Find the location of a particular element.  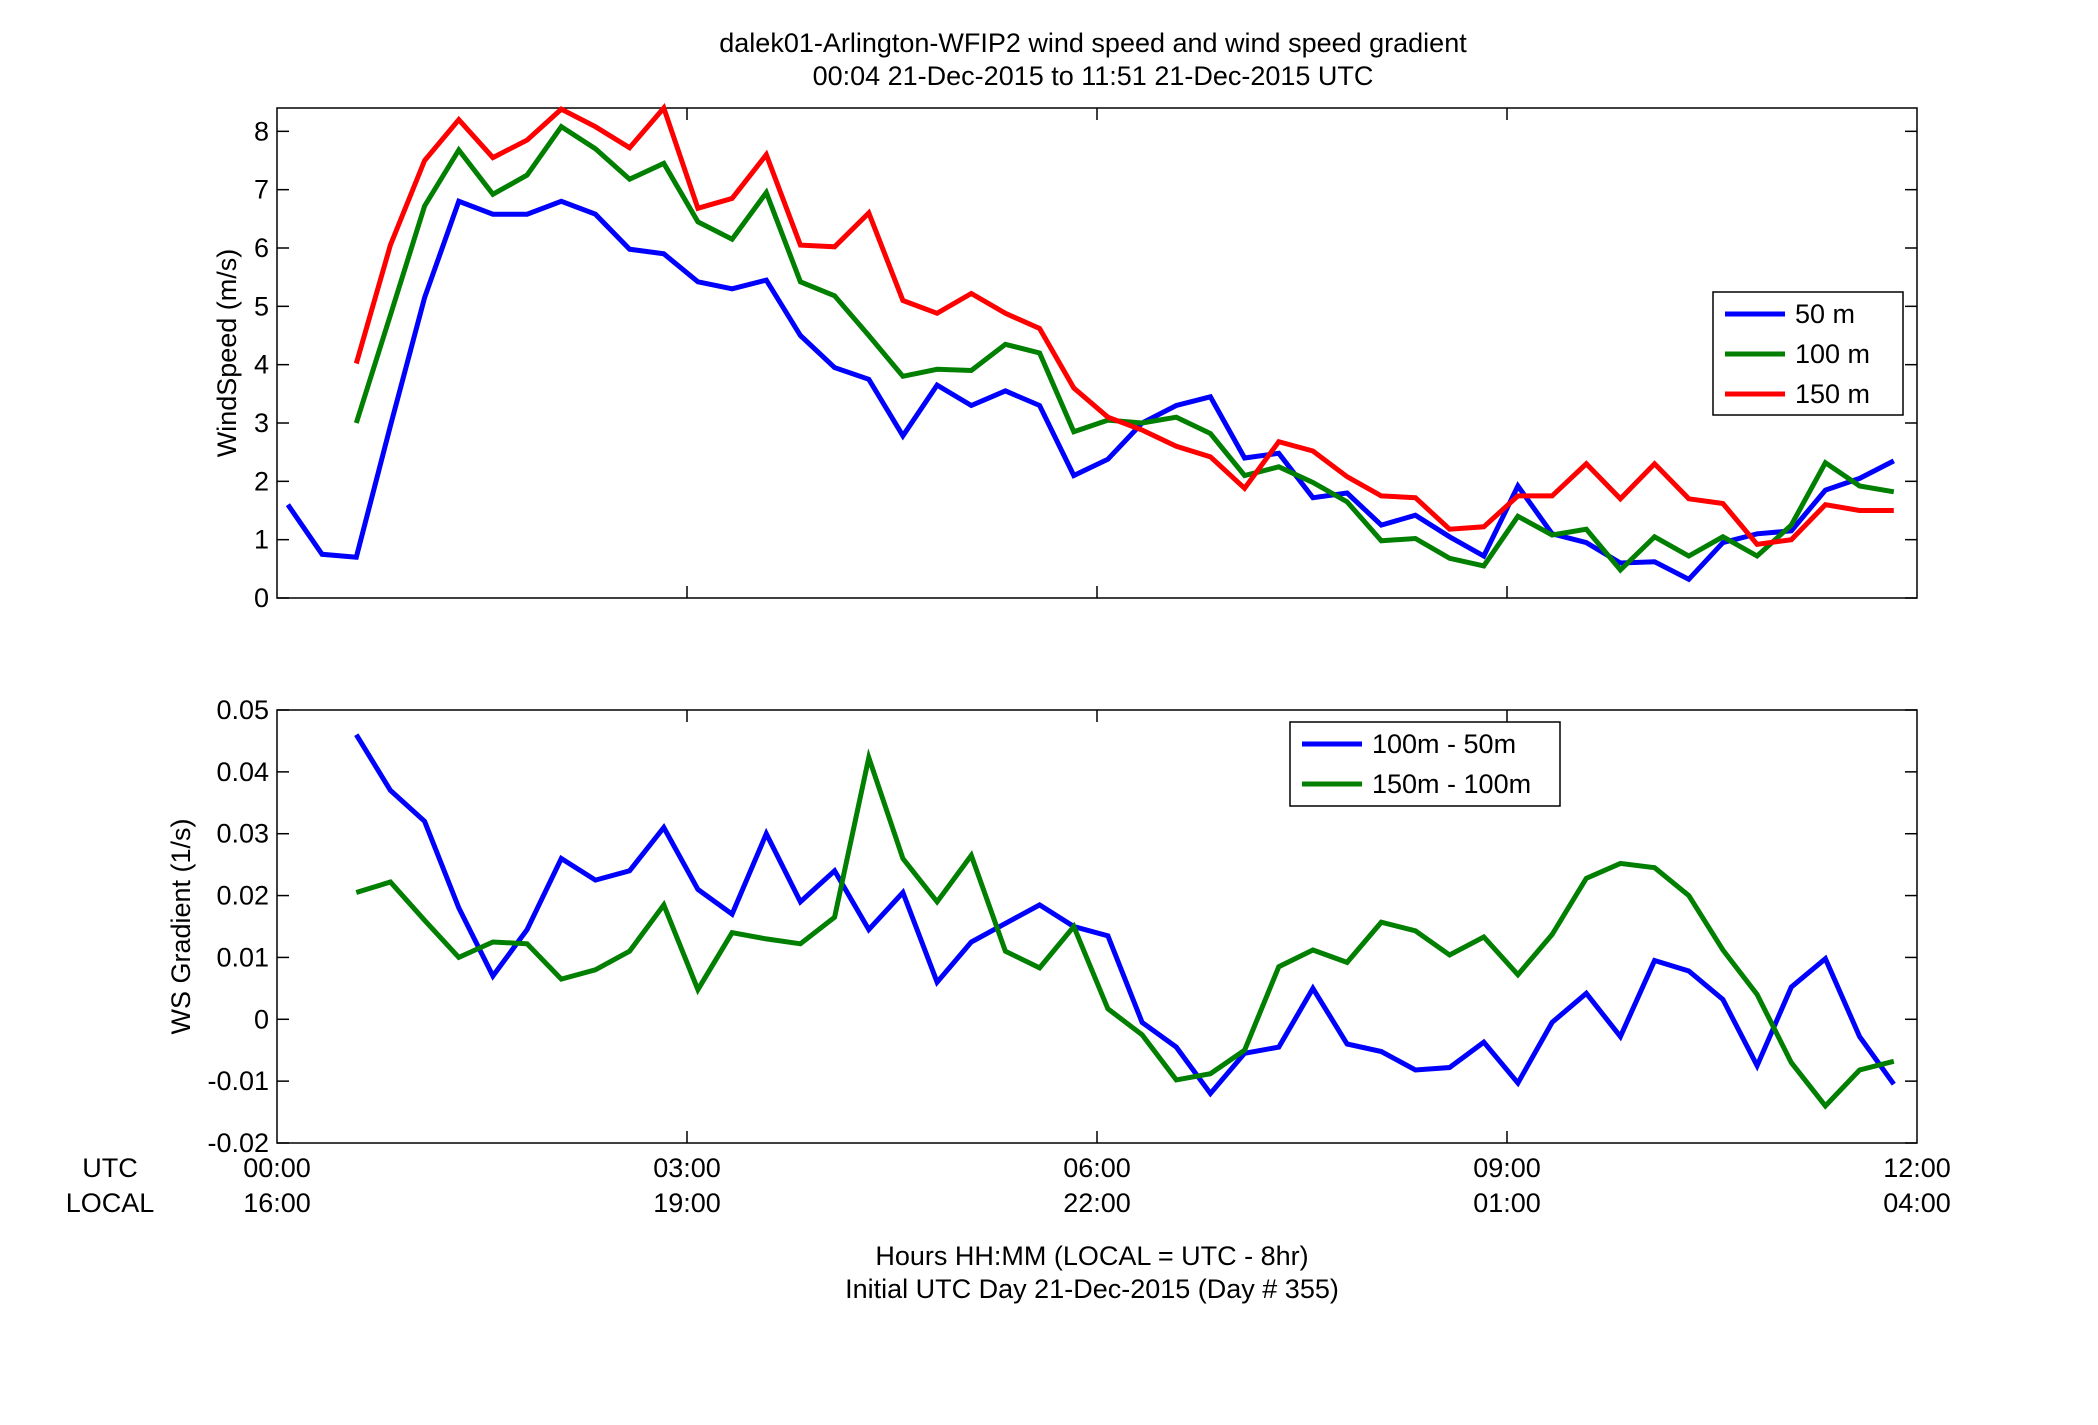

y-tick-label: 8 is located at coordinates (261, 131).